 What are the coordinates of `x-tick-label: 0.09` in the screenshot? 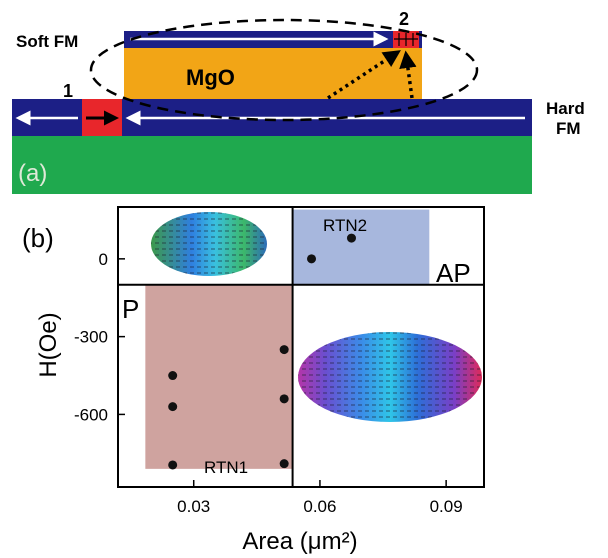 It's located at (446, 506).